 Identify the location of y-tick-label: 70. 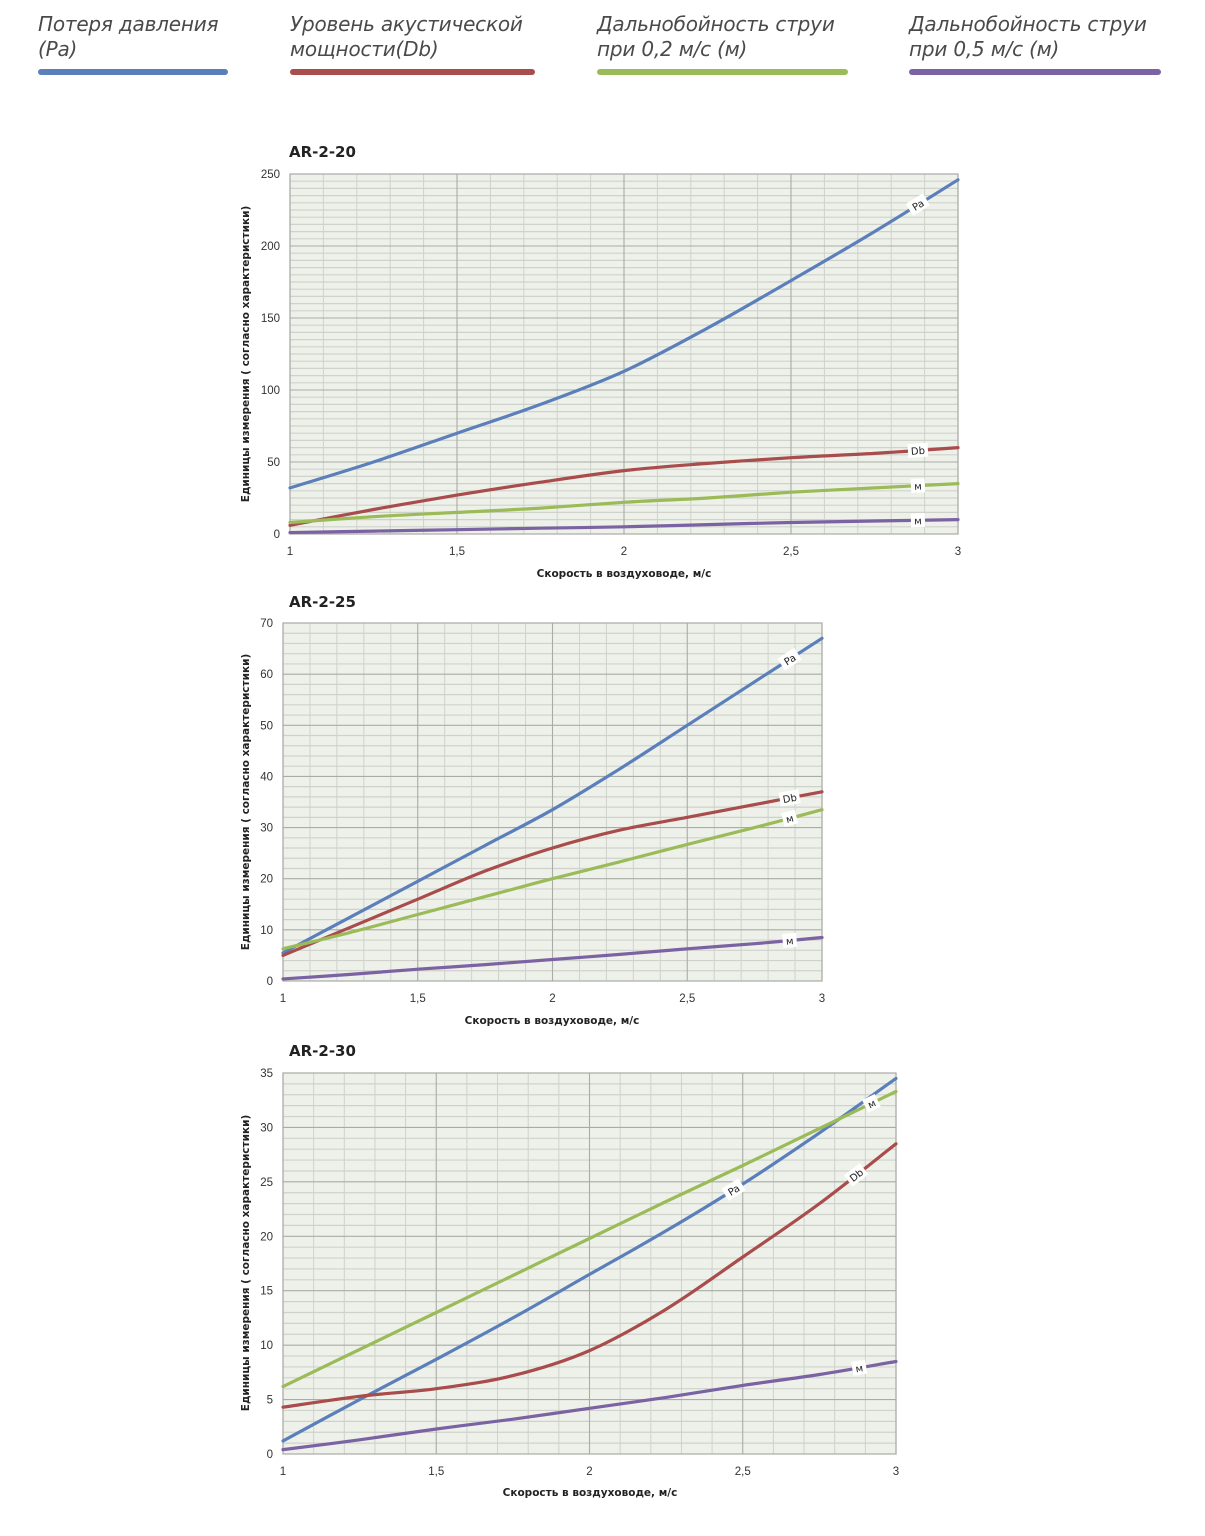
(266, 624).